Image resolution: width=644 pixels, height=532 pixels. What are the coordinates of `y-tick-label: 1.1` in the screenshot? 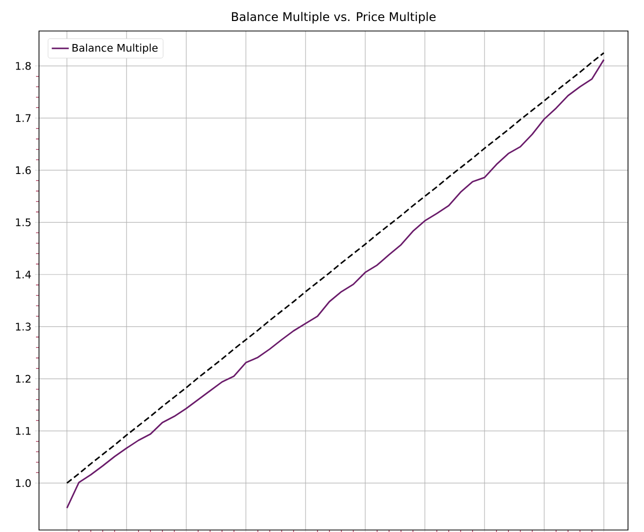 It's located at (23, 431).